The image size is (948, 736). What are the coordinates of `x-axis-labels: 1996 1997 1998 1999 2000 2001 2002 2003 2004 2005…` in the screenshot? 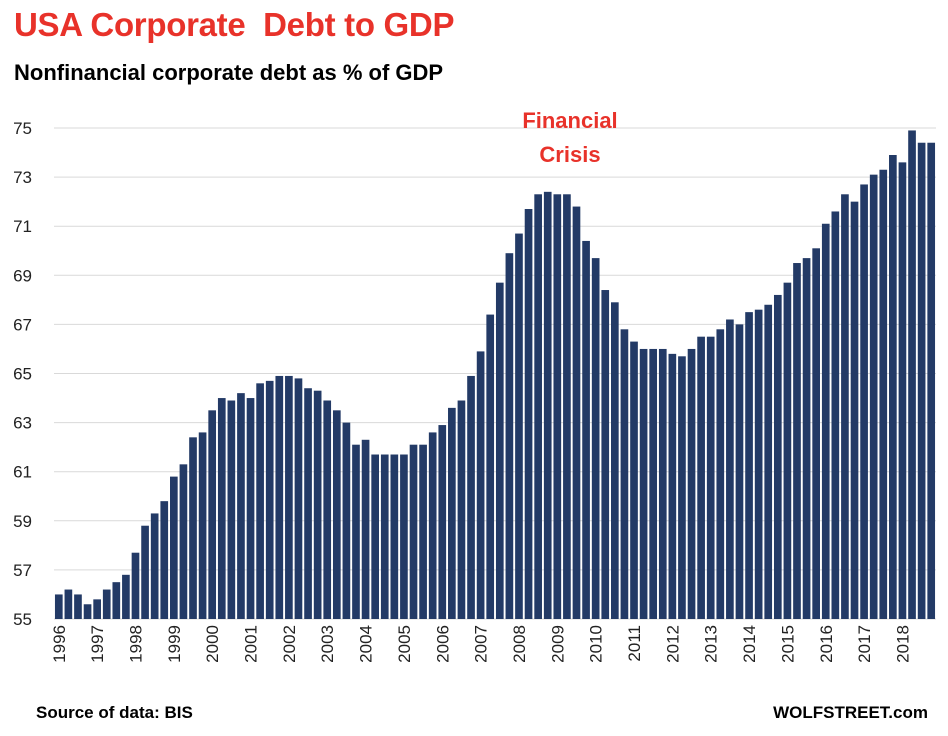 It's located at (481, 644).